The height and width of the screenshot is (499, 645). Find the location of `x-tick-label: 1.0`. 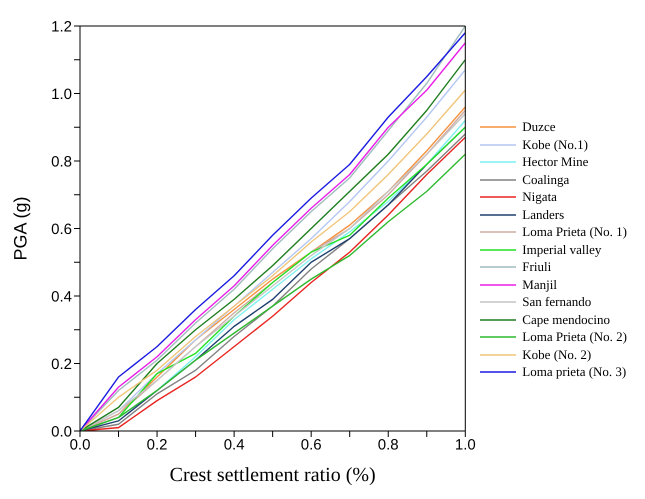

x-tick-label: 1.0 is located at coordinates (465, 445).